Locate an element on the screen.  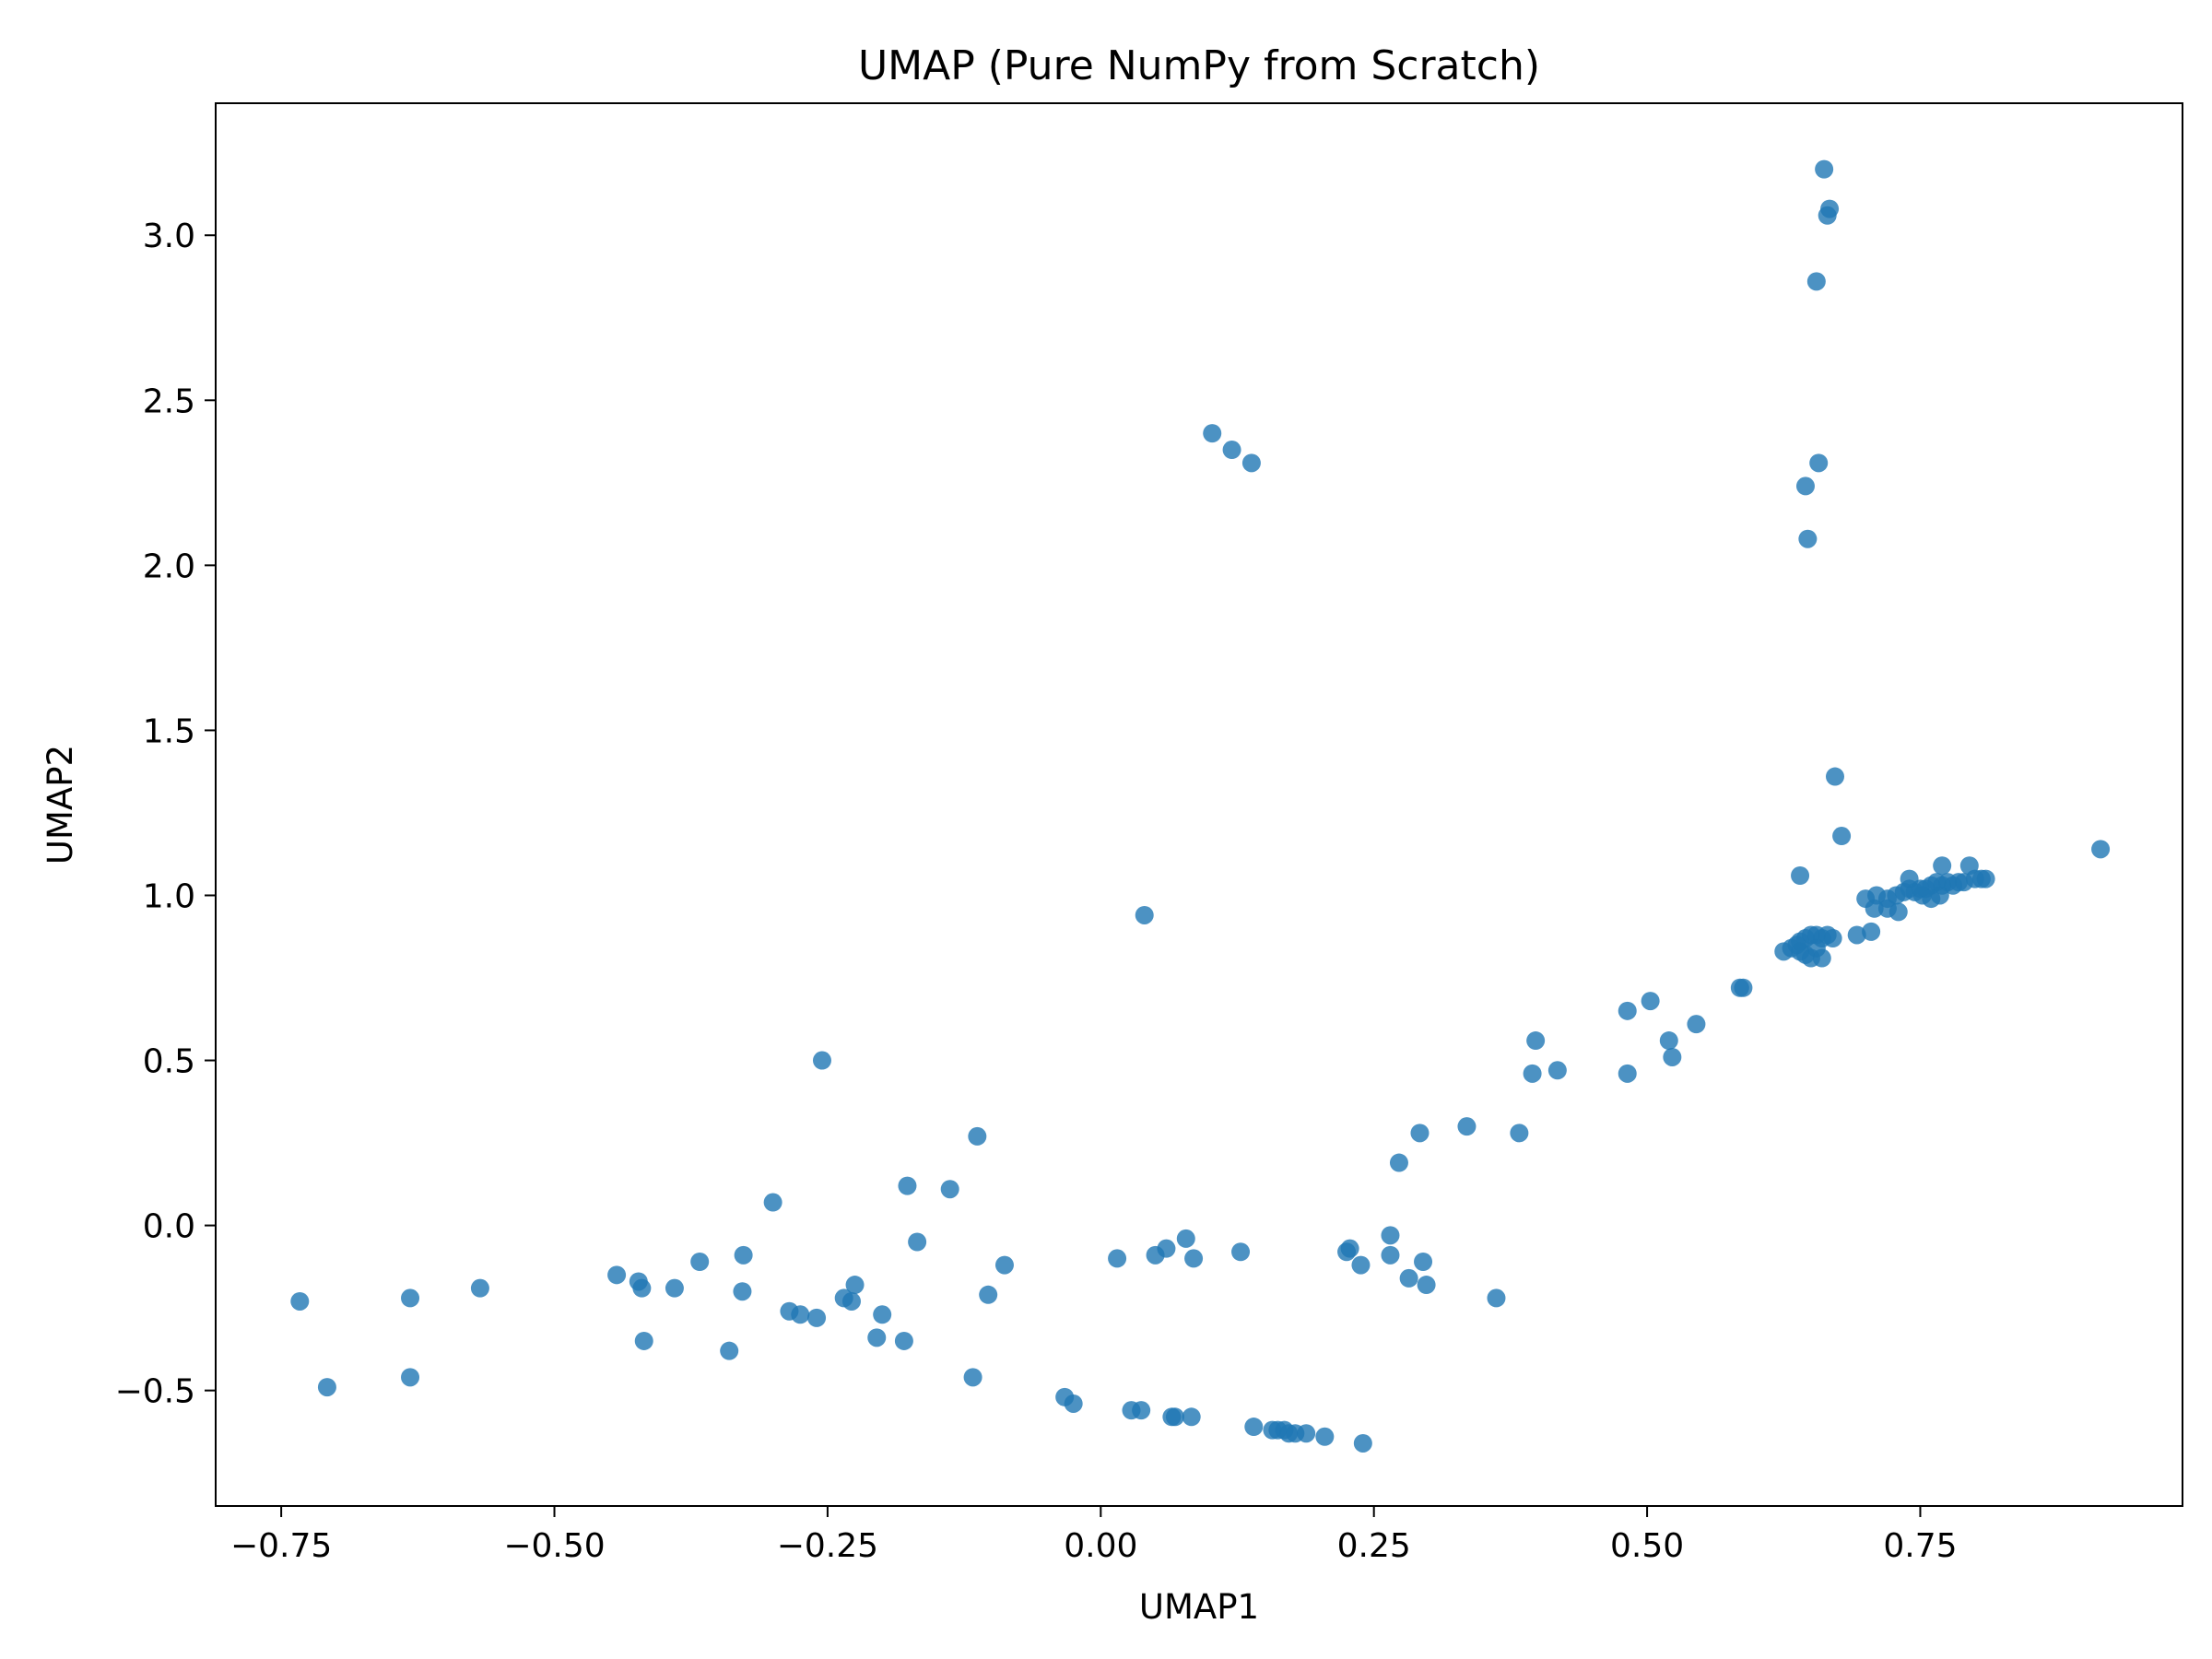
x-axis: −0.75 −0.50 −0.25 0.00 0.25 0.50 0.75 is located at coordinates (1094, 1535).